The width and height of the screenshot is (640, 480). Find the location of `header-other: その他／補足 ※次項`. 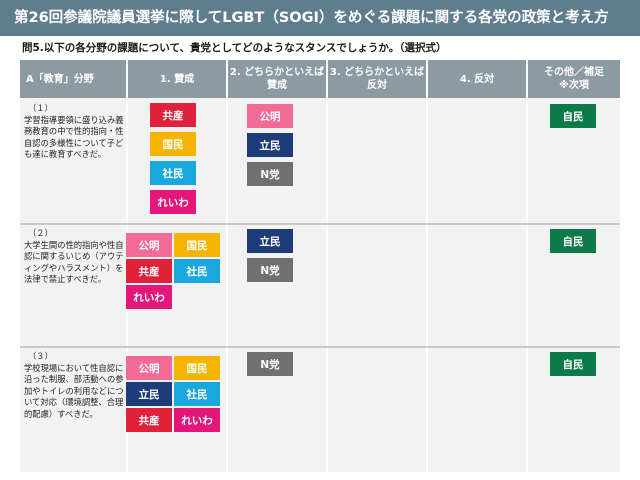

header-other: その他／補足 ※次項 is located at coordinates (574, 79).